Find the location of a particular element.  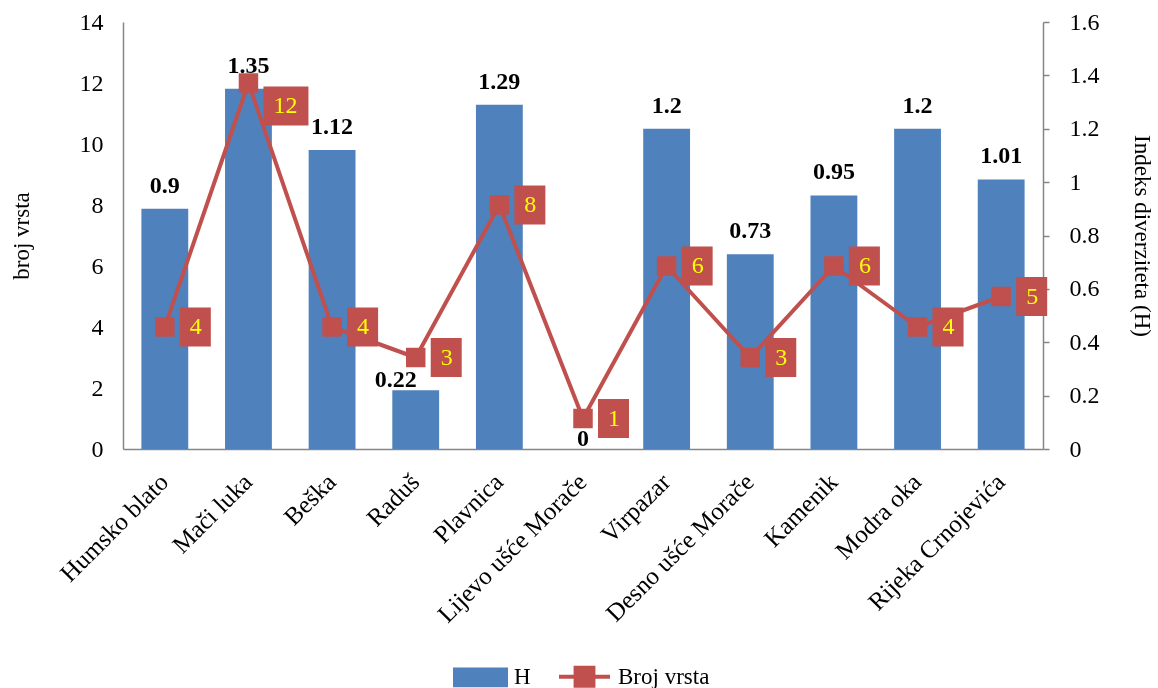

y-tick-label: 4 is located at coordinates (97, 326).